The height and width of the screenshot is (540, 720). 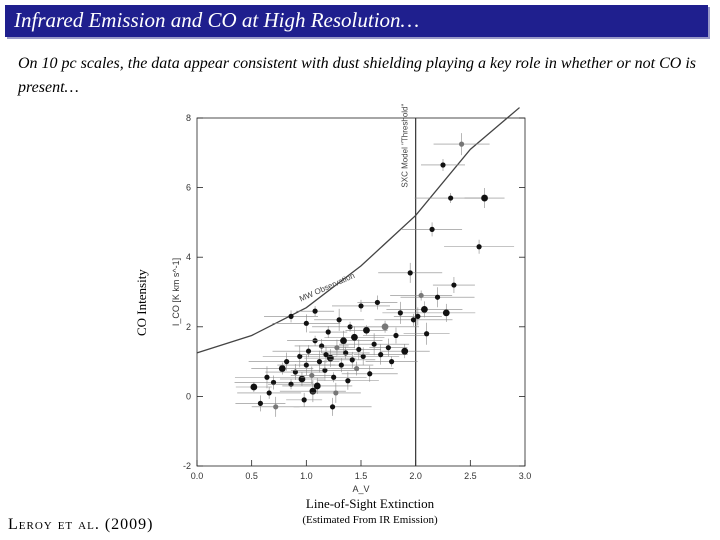 What do you see at coordinates (188, 327) in the screenshot?
I see `y-tick-label: 2` at bounding box center [188, 327].